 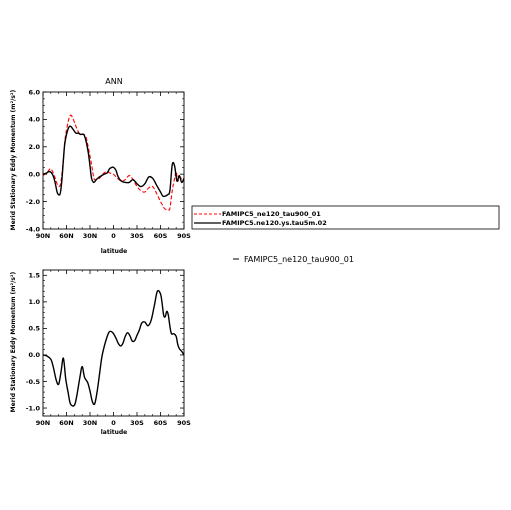 I want to click on bottom-plot-frame, so click(x=113, y=343).